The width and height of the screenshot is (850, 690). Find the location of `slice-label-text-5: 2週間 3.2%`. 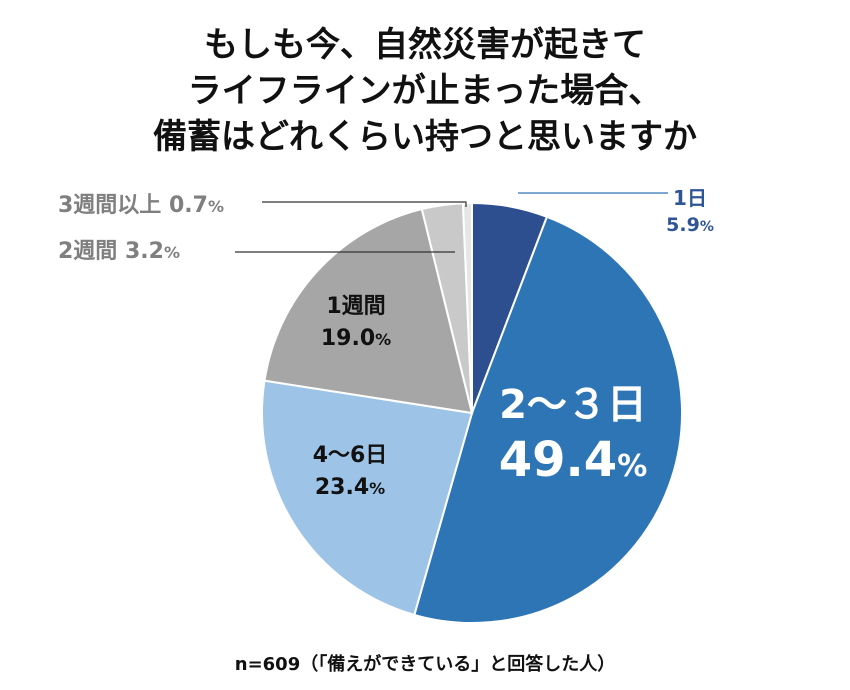

slice-label-text-5: 2週間 3.2% is located at coordinates (119, 251).